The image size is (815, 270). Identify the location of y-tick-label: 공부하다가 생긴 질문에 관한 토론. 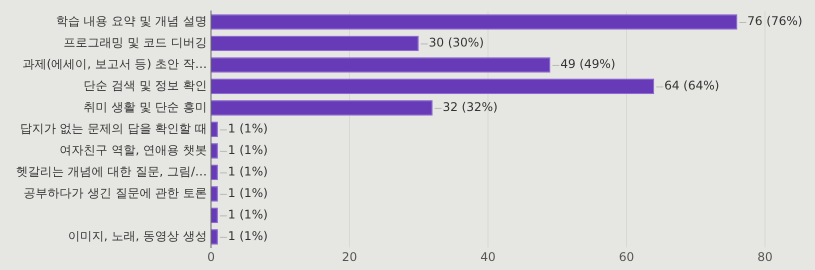
(115, 193).